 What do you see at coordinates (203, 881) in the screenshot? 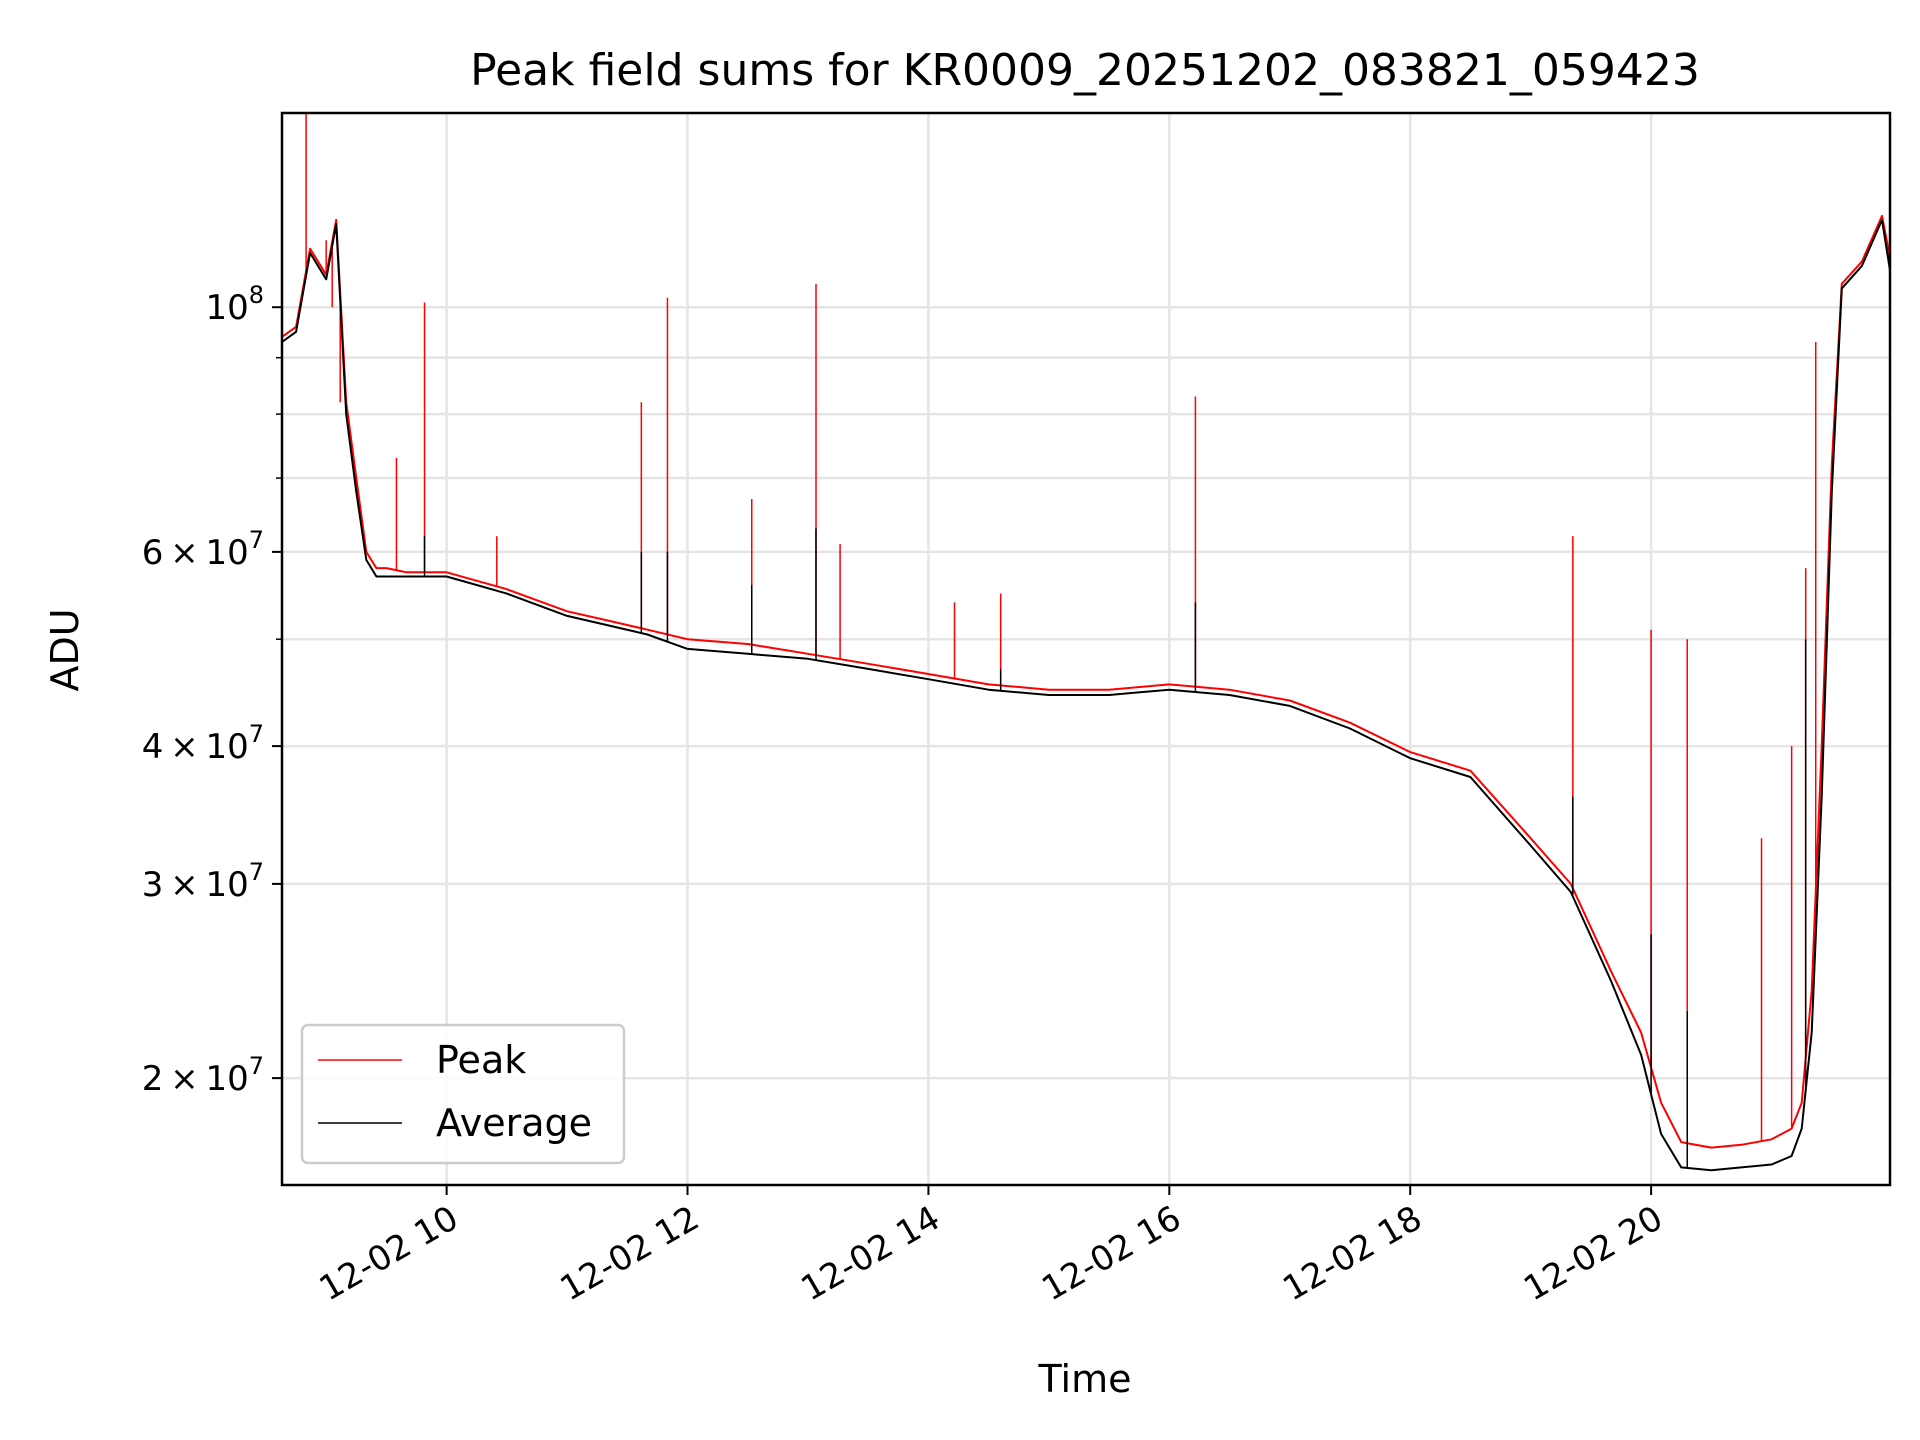
I see `y-tick-label: 3 × 10⁷` at bounding box center [203, 881].